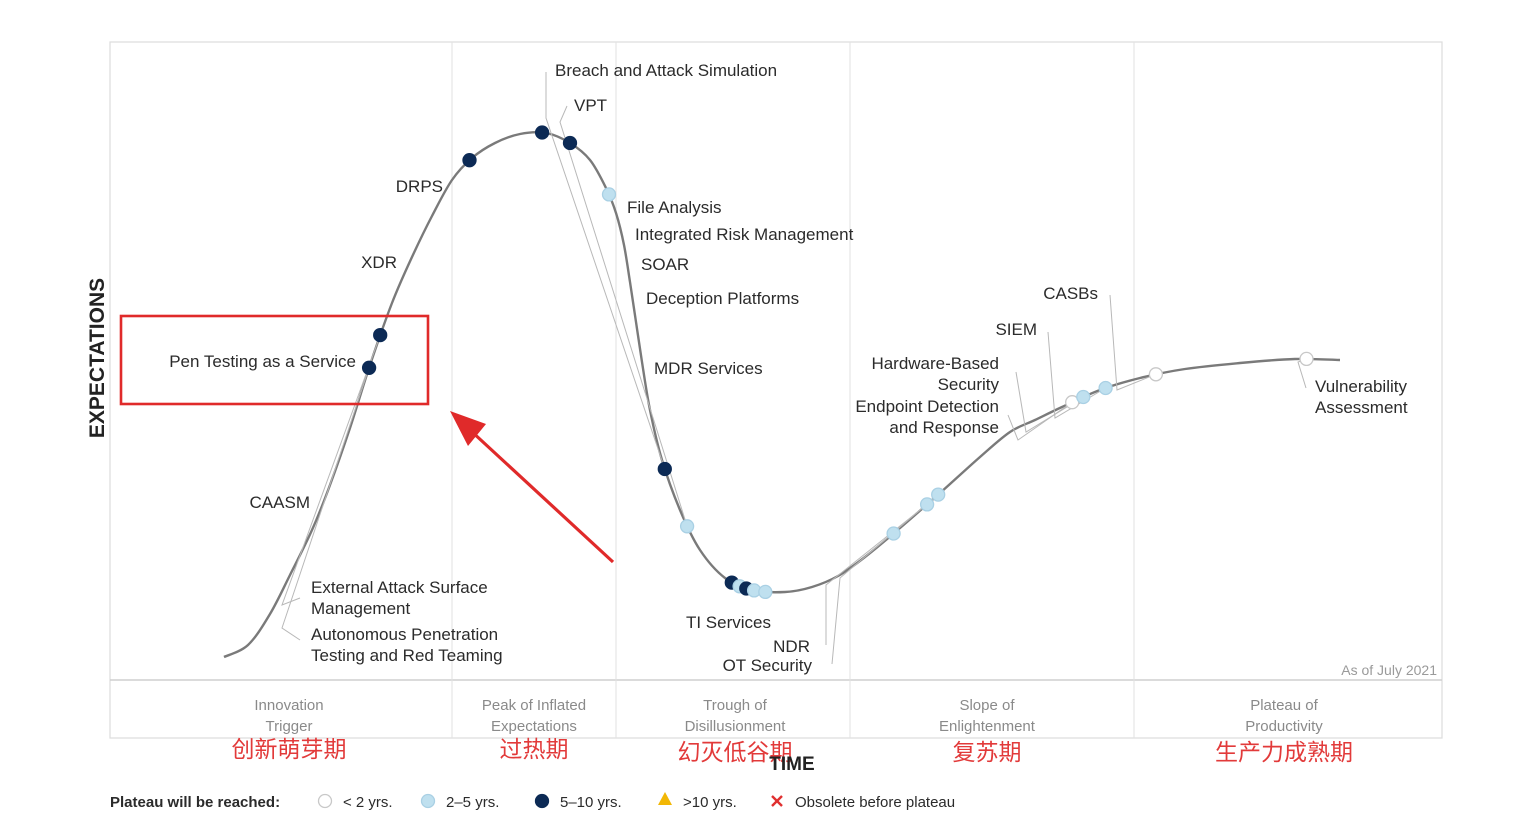 The width and height of the screenshot is (1524, 825). Describe the element at coordinates (728, 622) in the screenshot. I see `label-ti-services: TI Services` at that location.